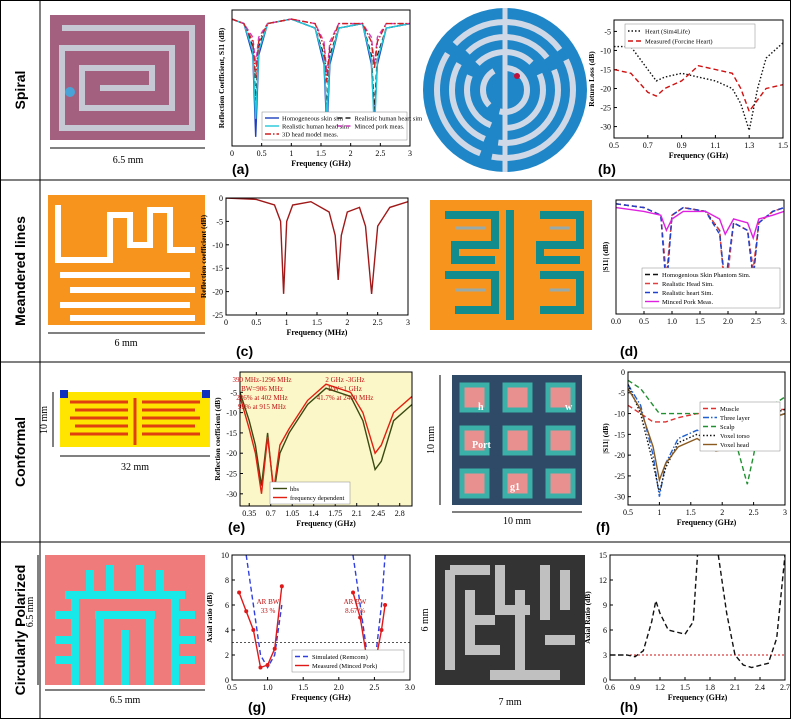 Image resolution: width=791 pixels, height=719 pixels. I want to click on x-tick-label: 1.05, so click(292, 513).